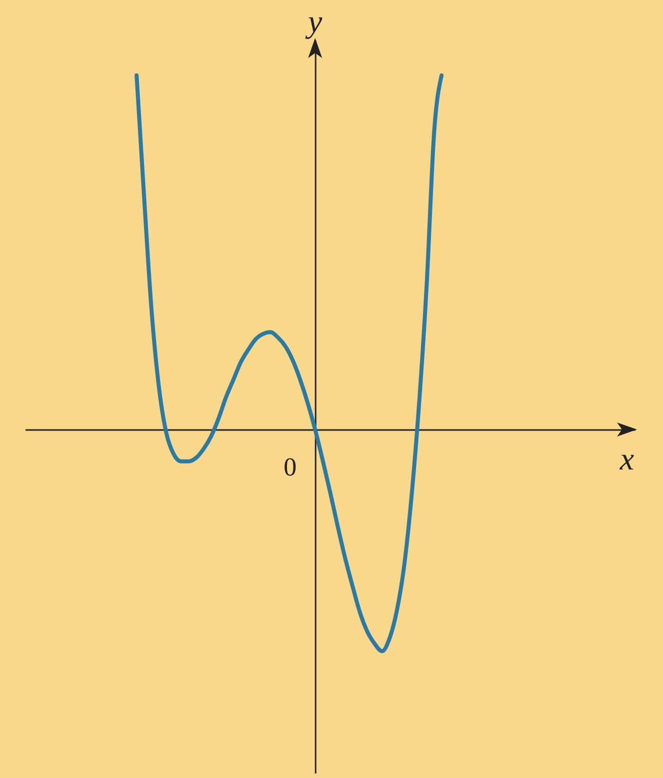 This screenshot has width=663, height=778. What do you see at coordinates (314, 21) in the screenshot?
I see `text: y` at bounding box center [314, 21].